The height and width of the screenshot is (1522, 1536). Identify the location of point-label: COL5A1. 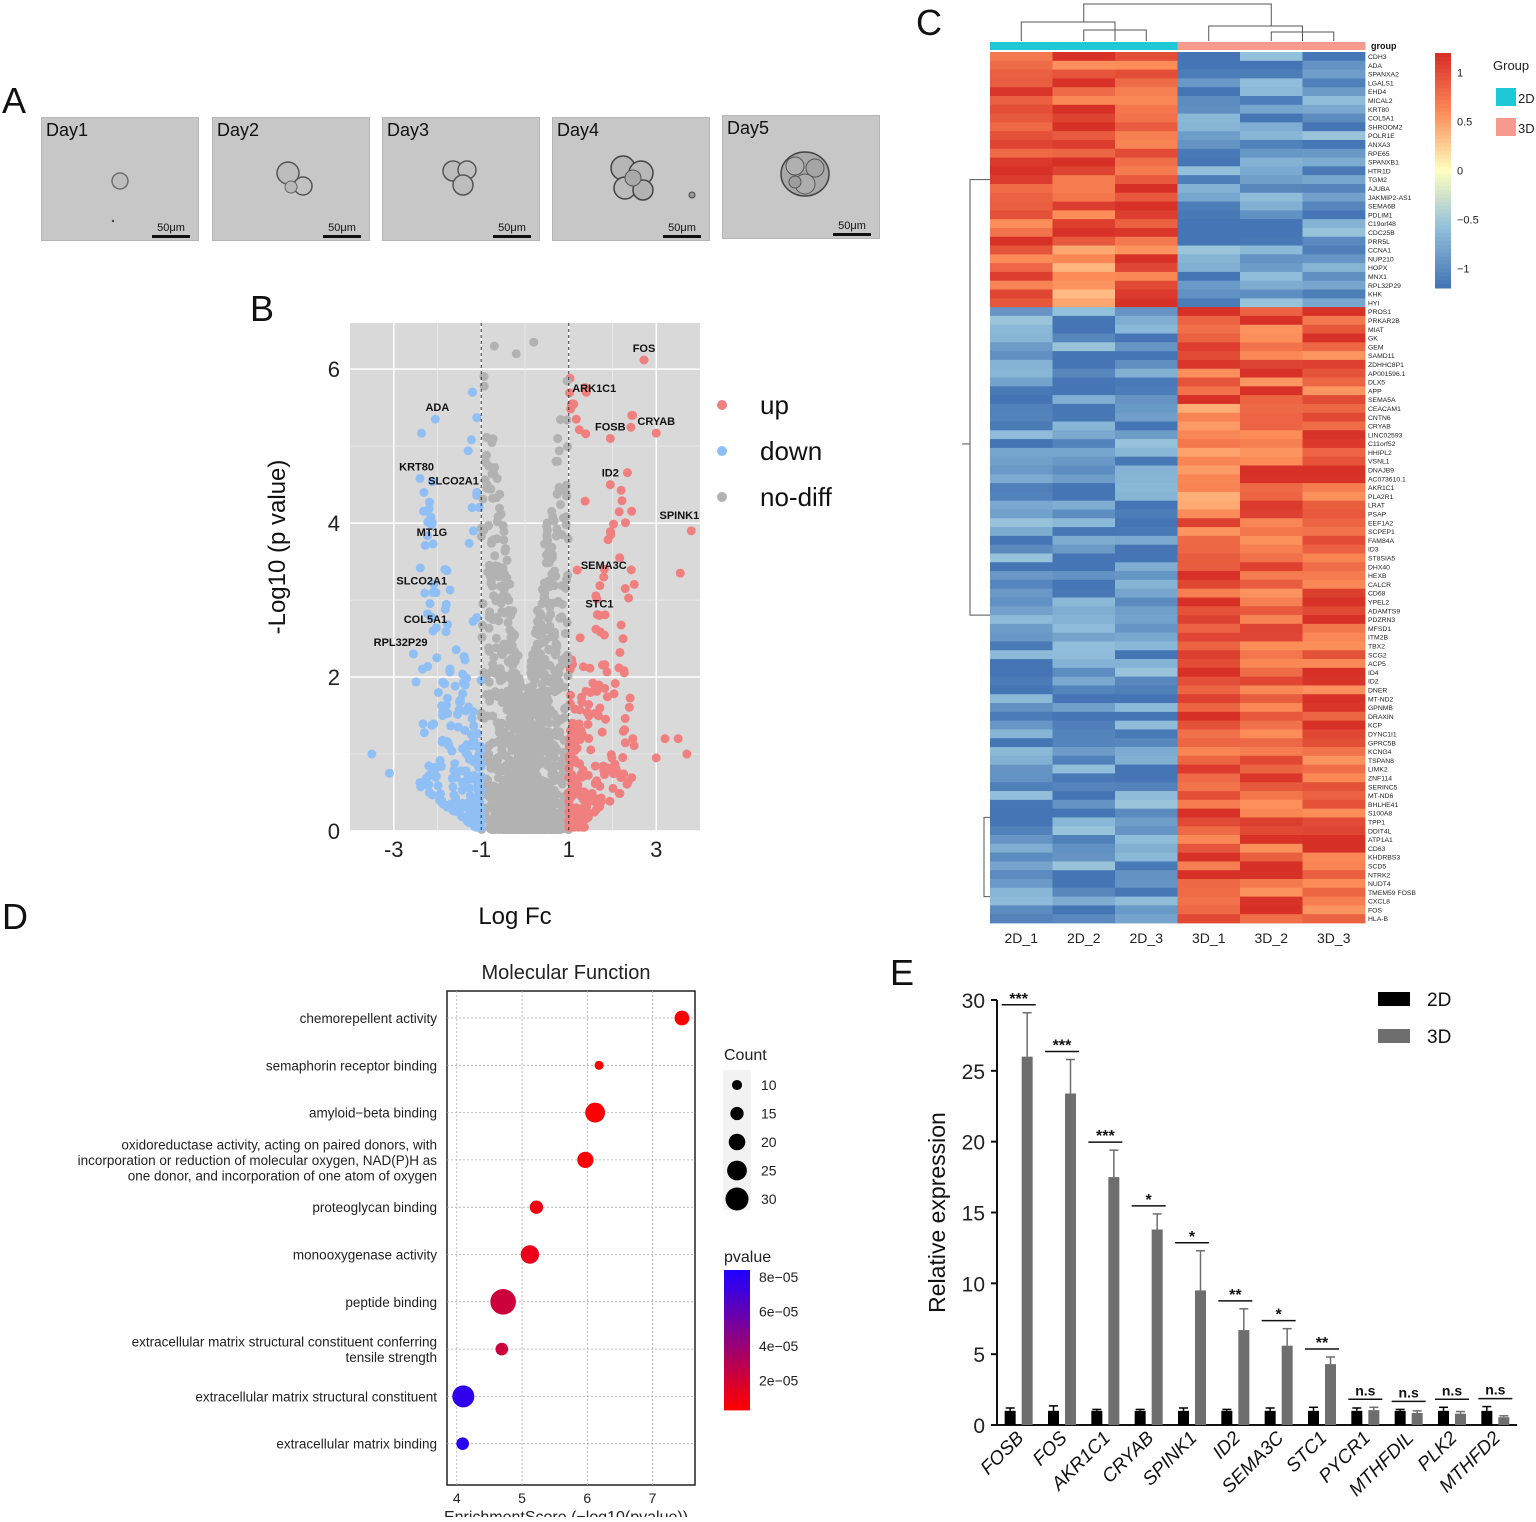
(425, 620).